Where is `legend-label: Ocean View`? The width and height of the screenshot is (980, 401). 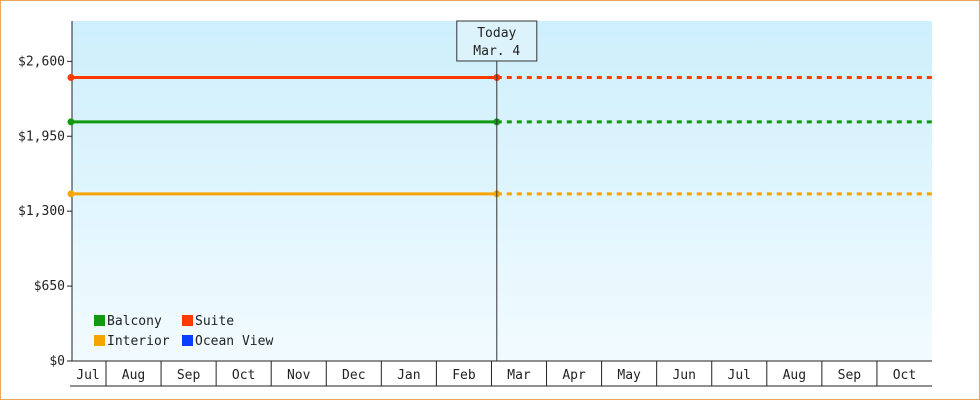 legend-label: Ocean View is located at coordinates (234, 341).